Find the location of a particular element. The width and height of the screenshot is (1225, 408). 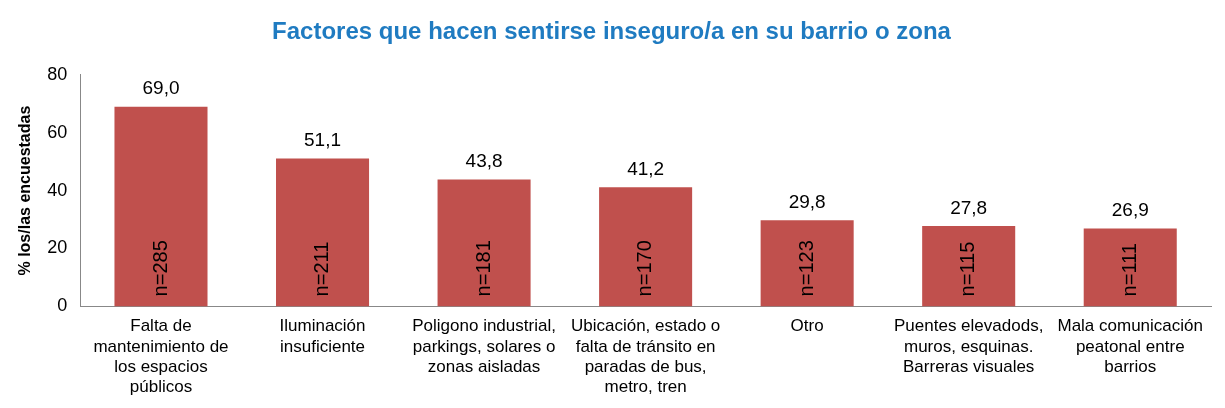

data-label: 29,8 is located at coordinates (807, 201).